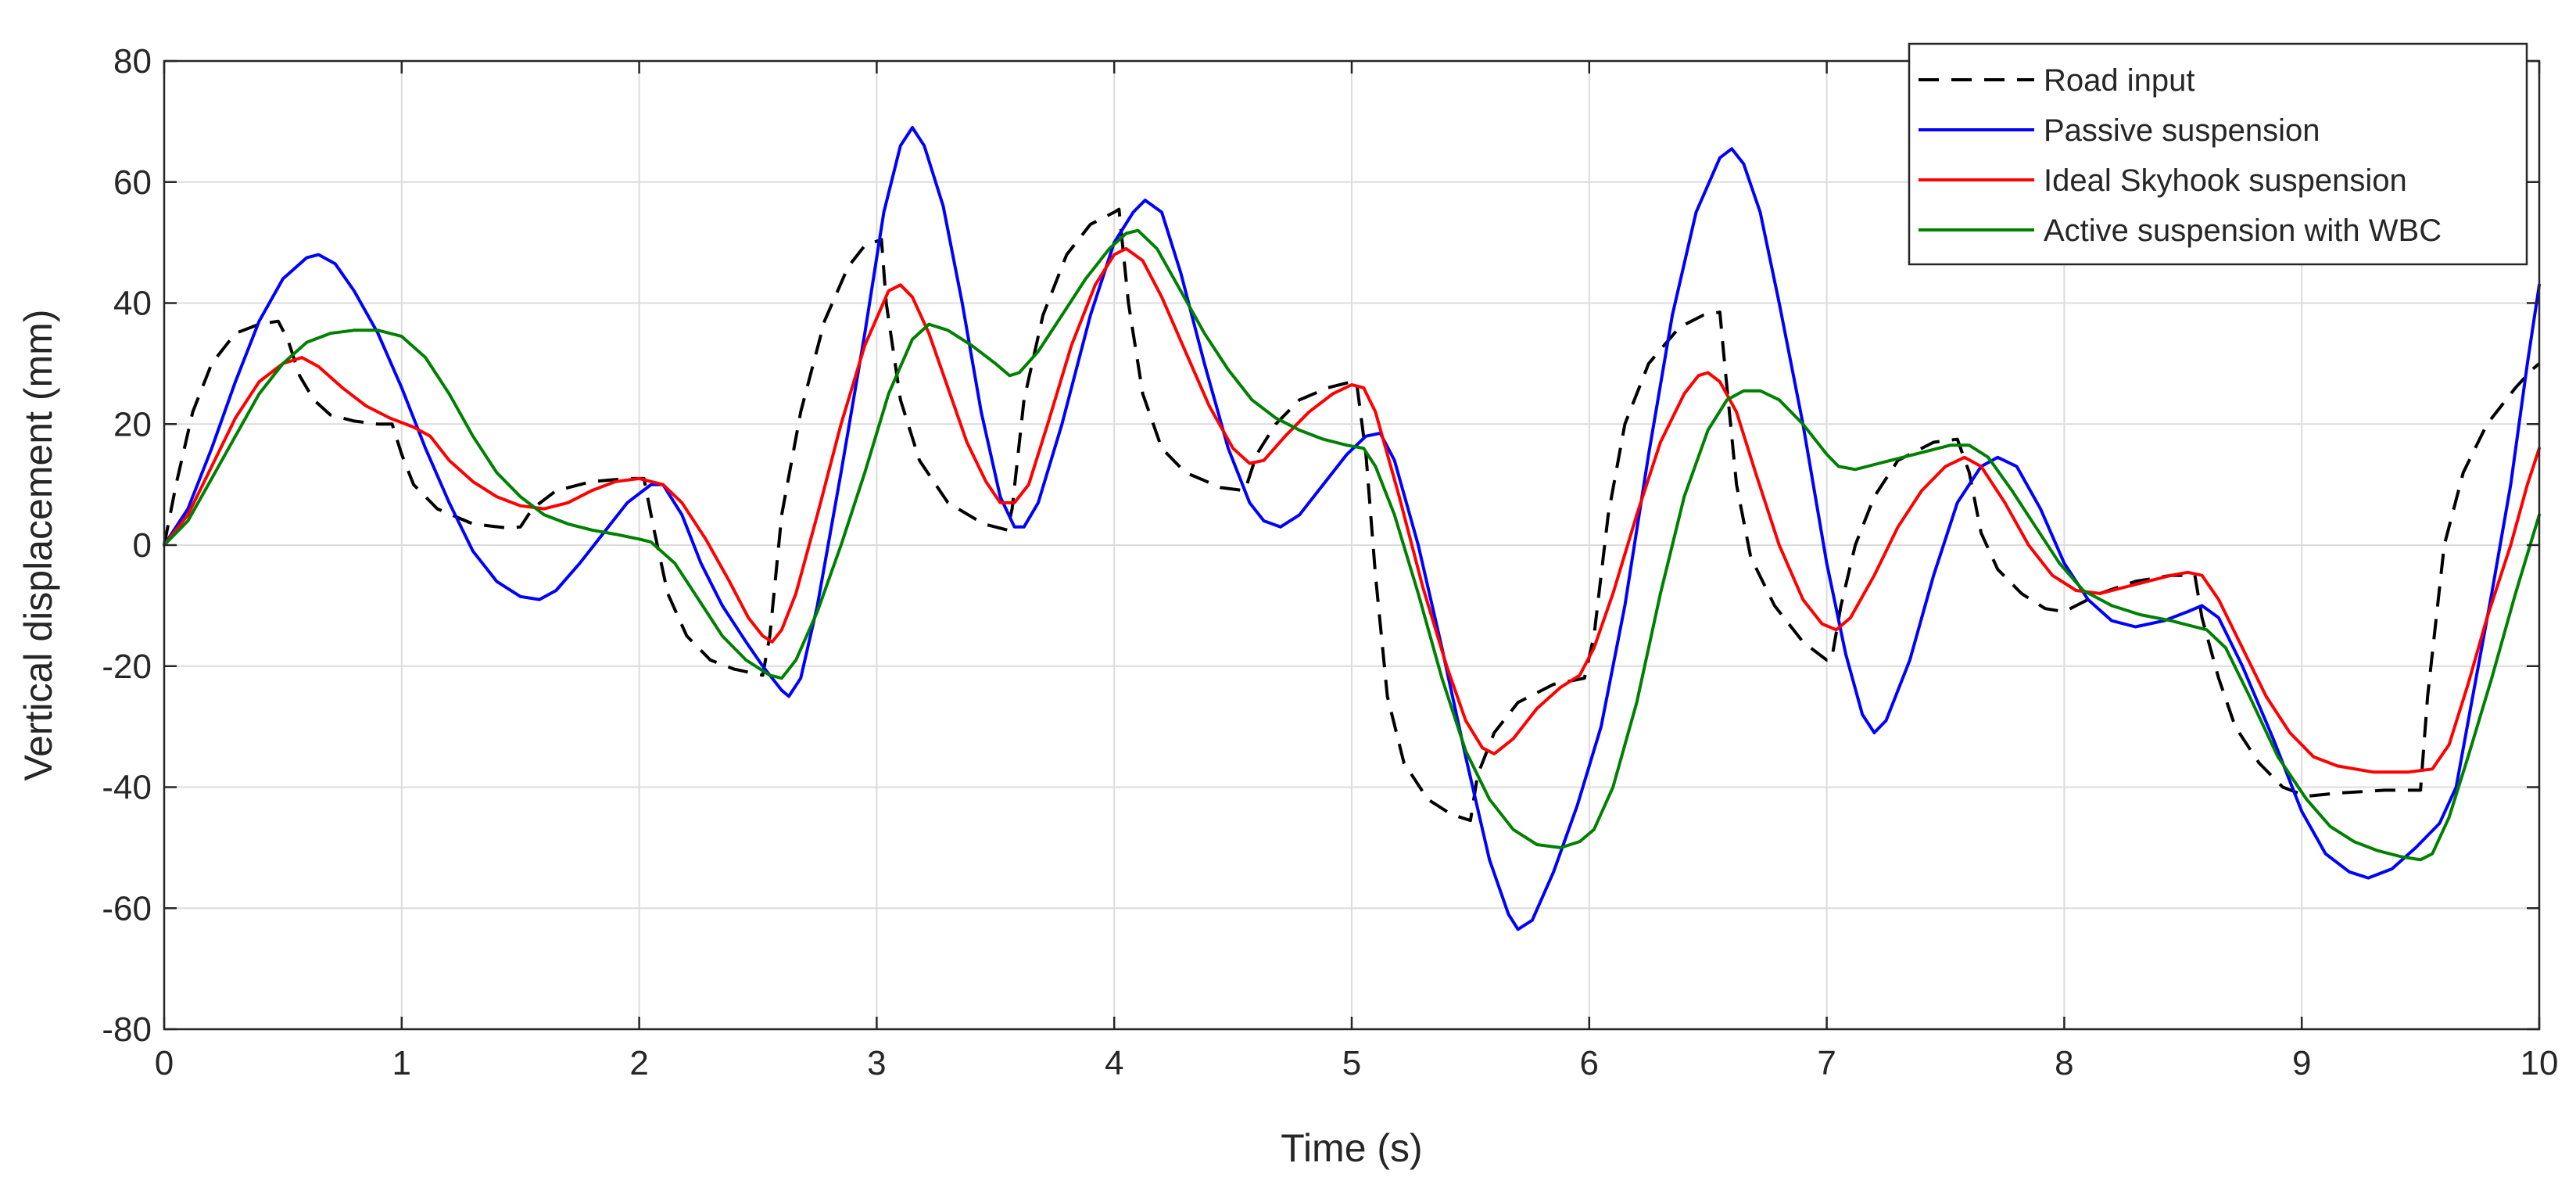 This screenshot has height=1195, width=2576. I want to click on y-axis-label: Vertical displacement (mm), so click(38, 546).